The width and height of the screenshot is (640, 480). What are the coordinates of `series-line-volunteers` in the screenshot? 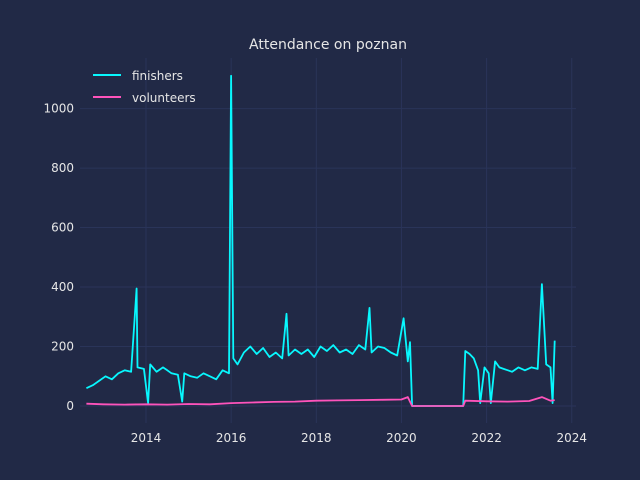 It's located at (320, 401).